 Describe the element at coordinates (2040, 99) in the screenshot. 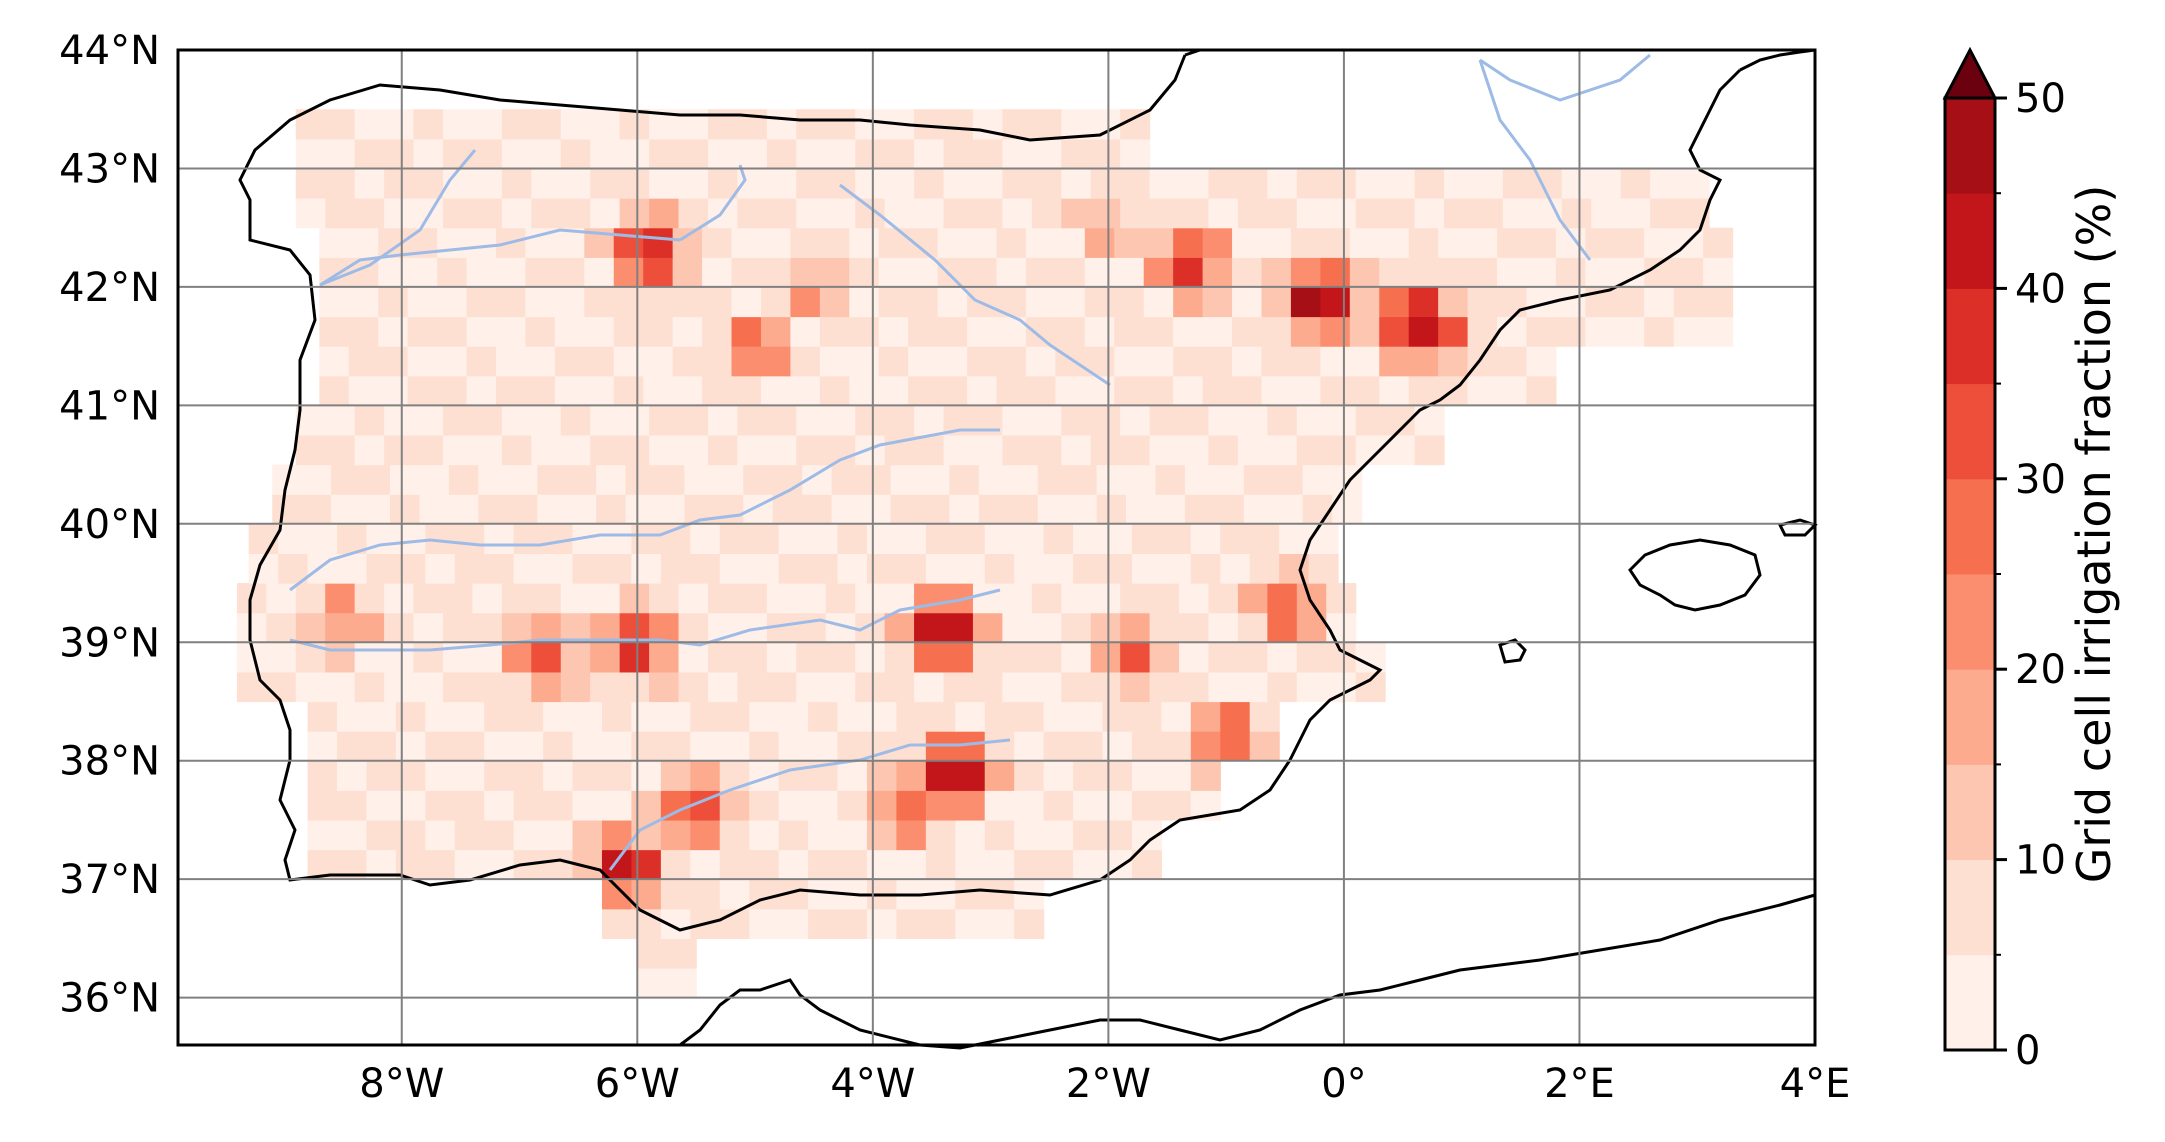

I see `colorbar-tick-label: 50` at that location.